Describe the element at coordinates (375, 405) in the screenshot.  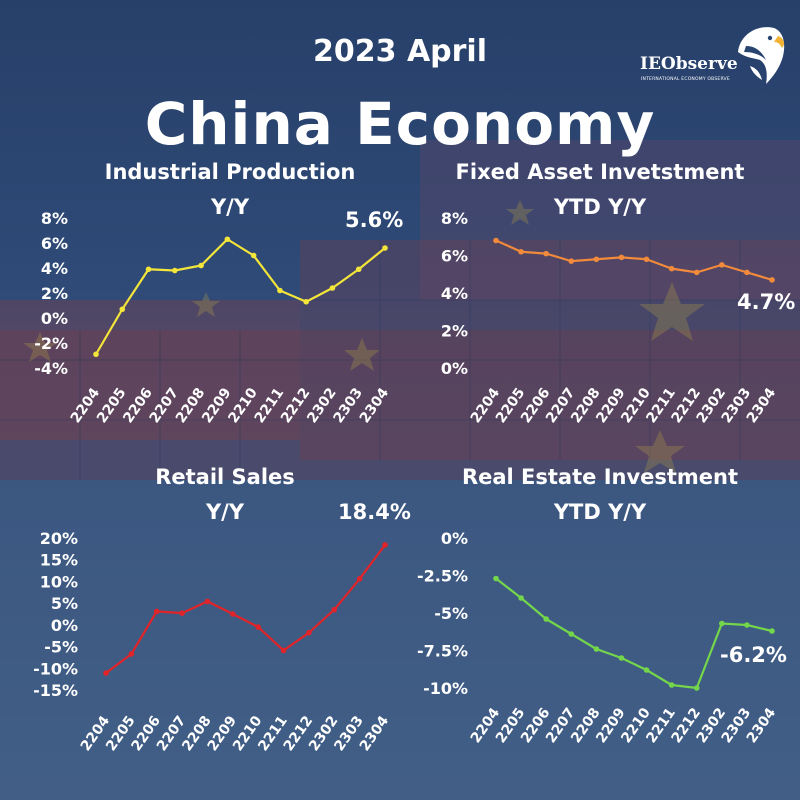
I see `x-tick-label: 2304` at that location.